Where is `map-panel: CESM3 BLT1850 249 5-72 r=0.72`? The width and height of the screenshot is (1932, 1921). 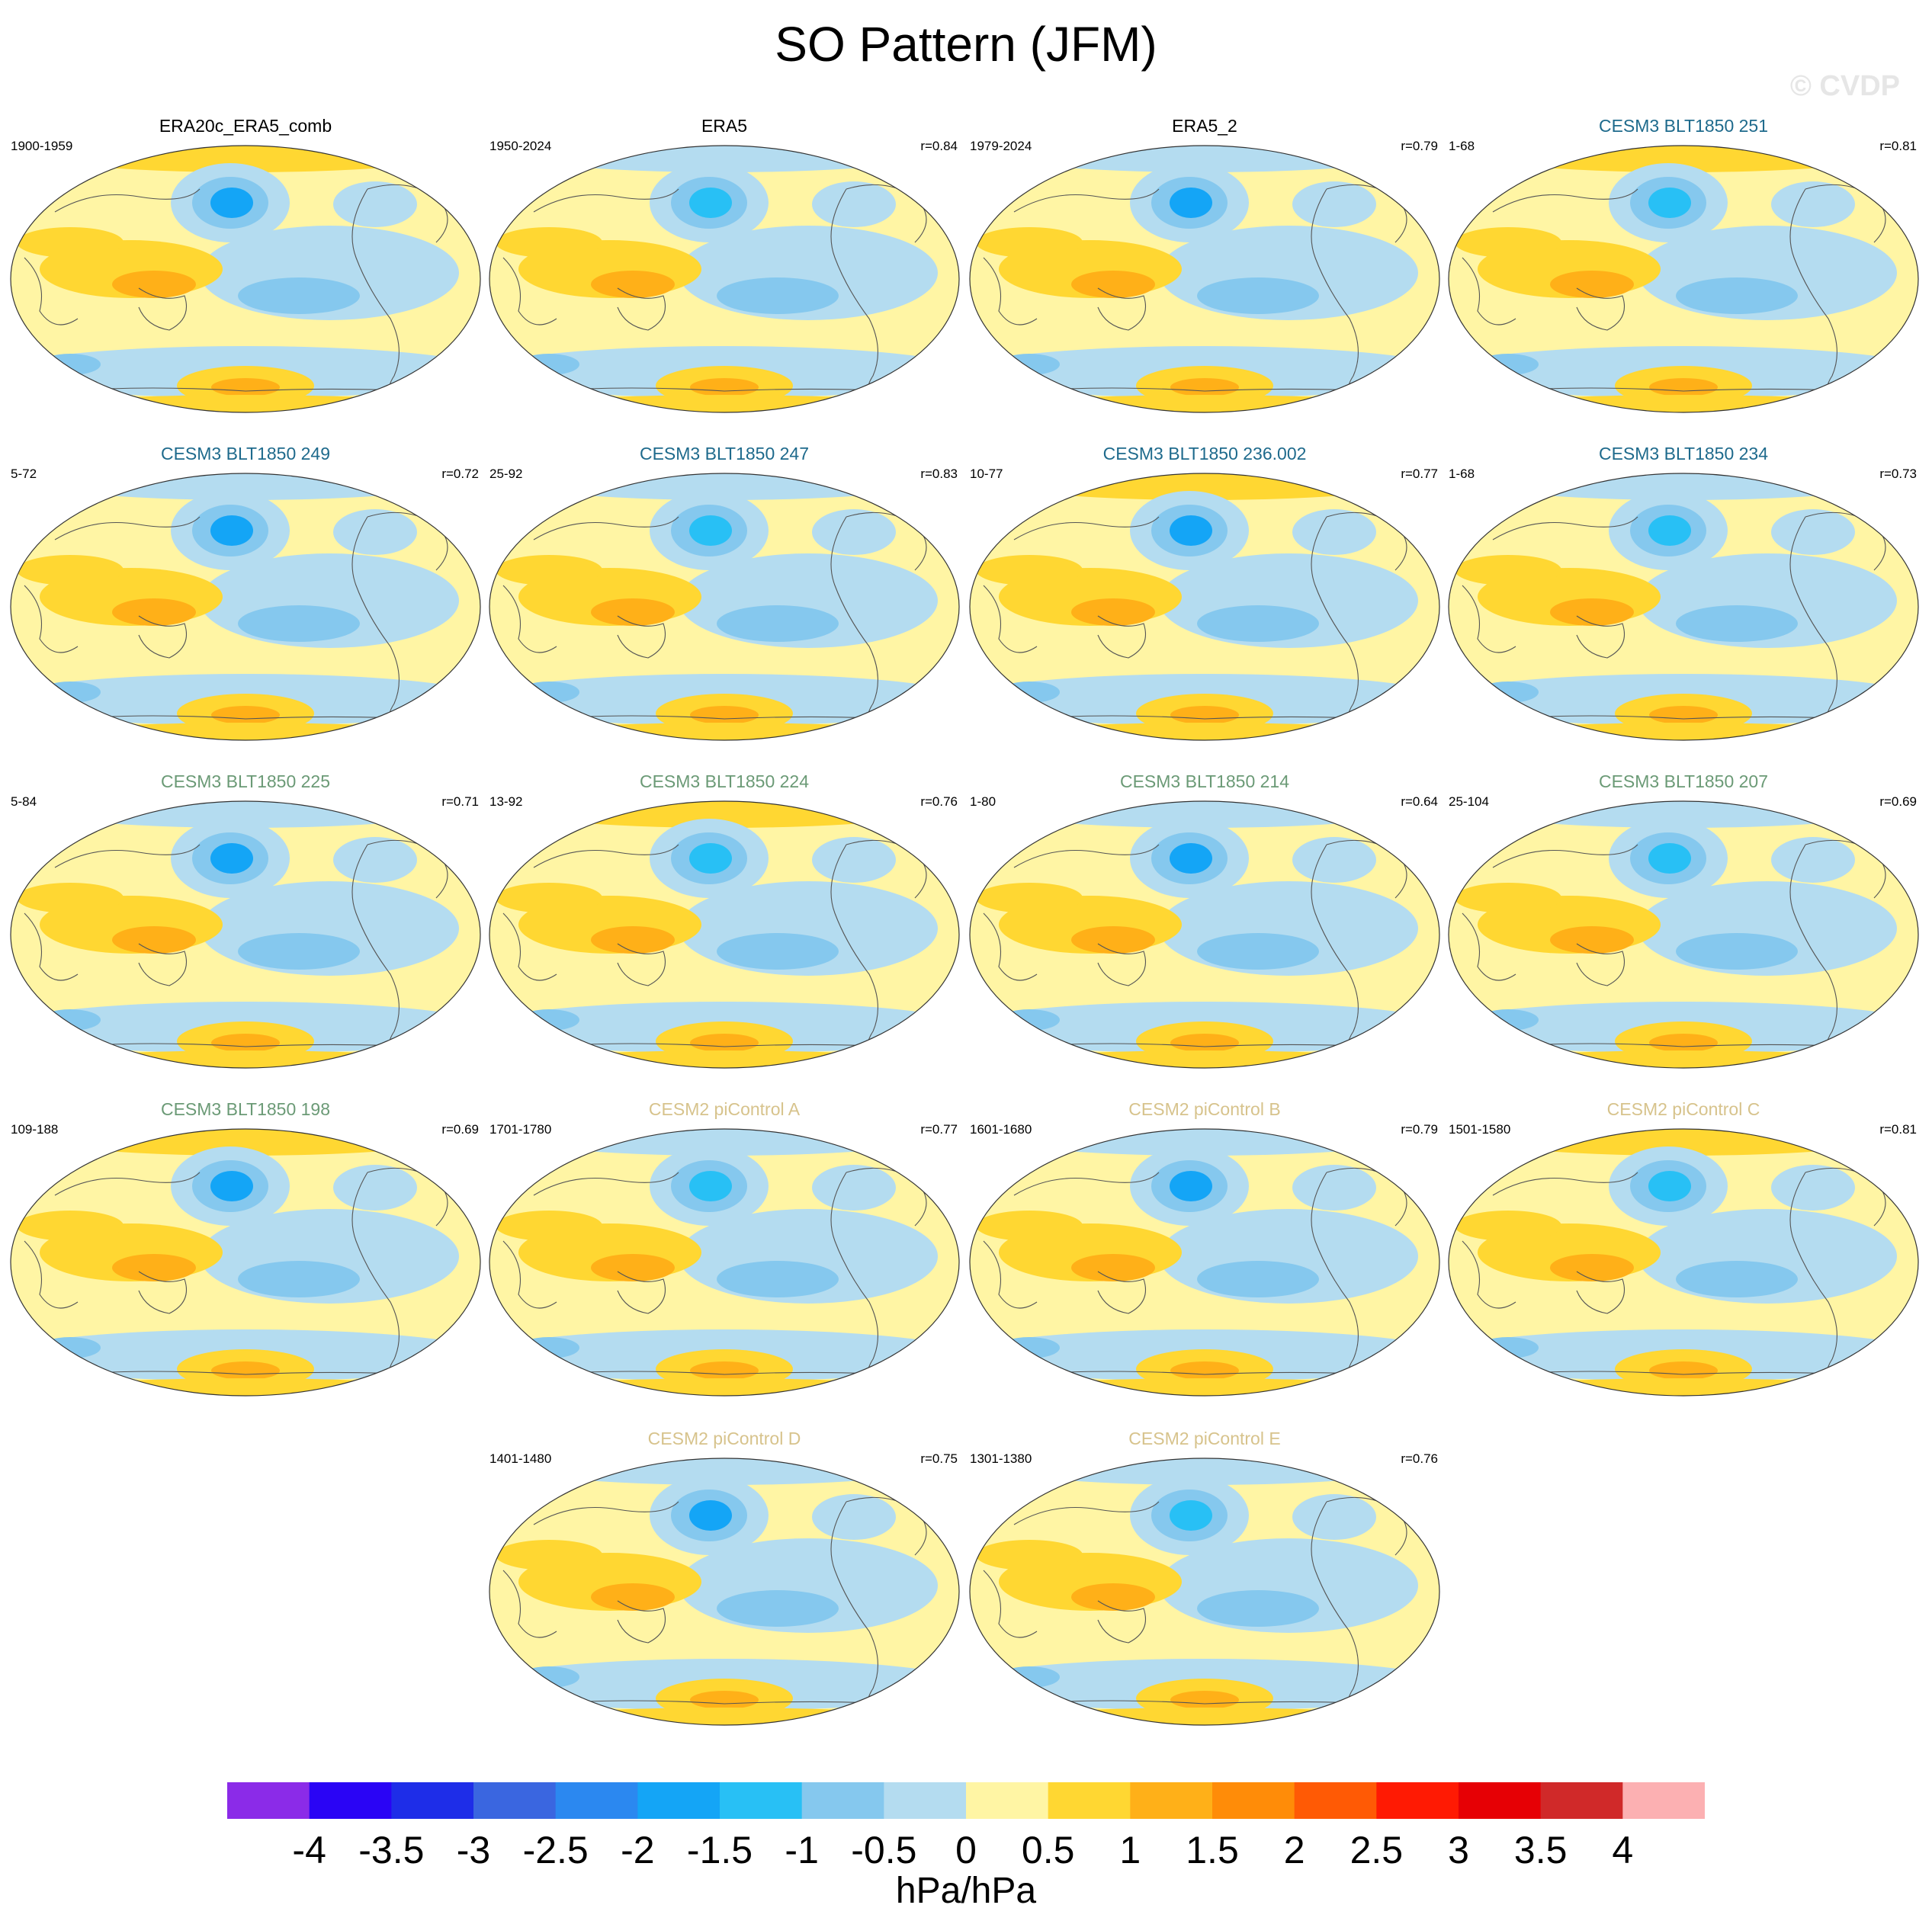
map-panel: CESM3 BLT1850 249 5-72 r=0.72 is located at coordinates (245, 592).